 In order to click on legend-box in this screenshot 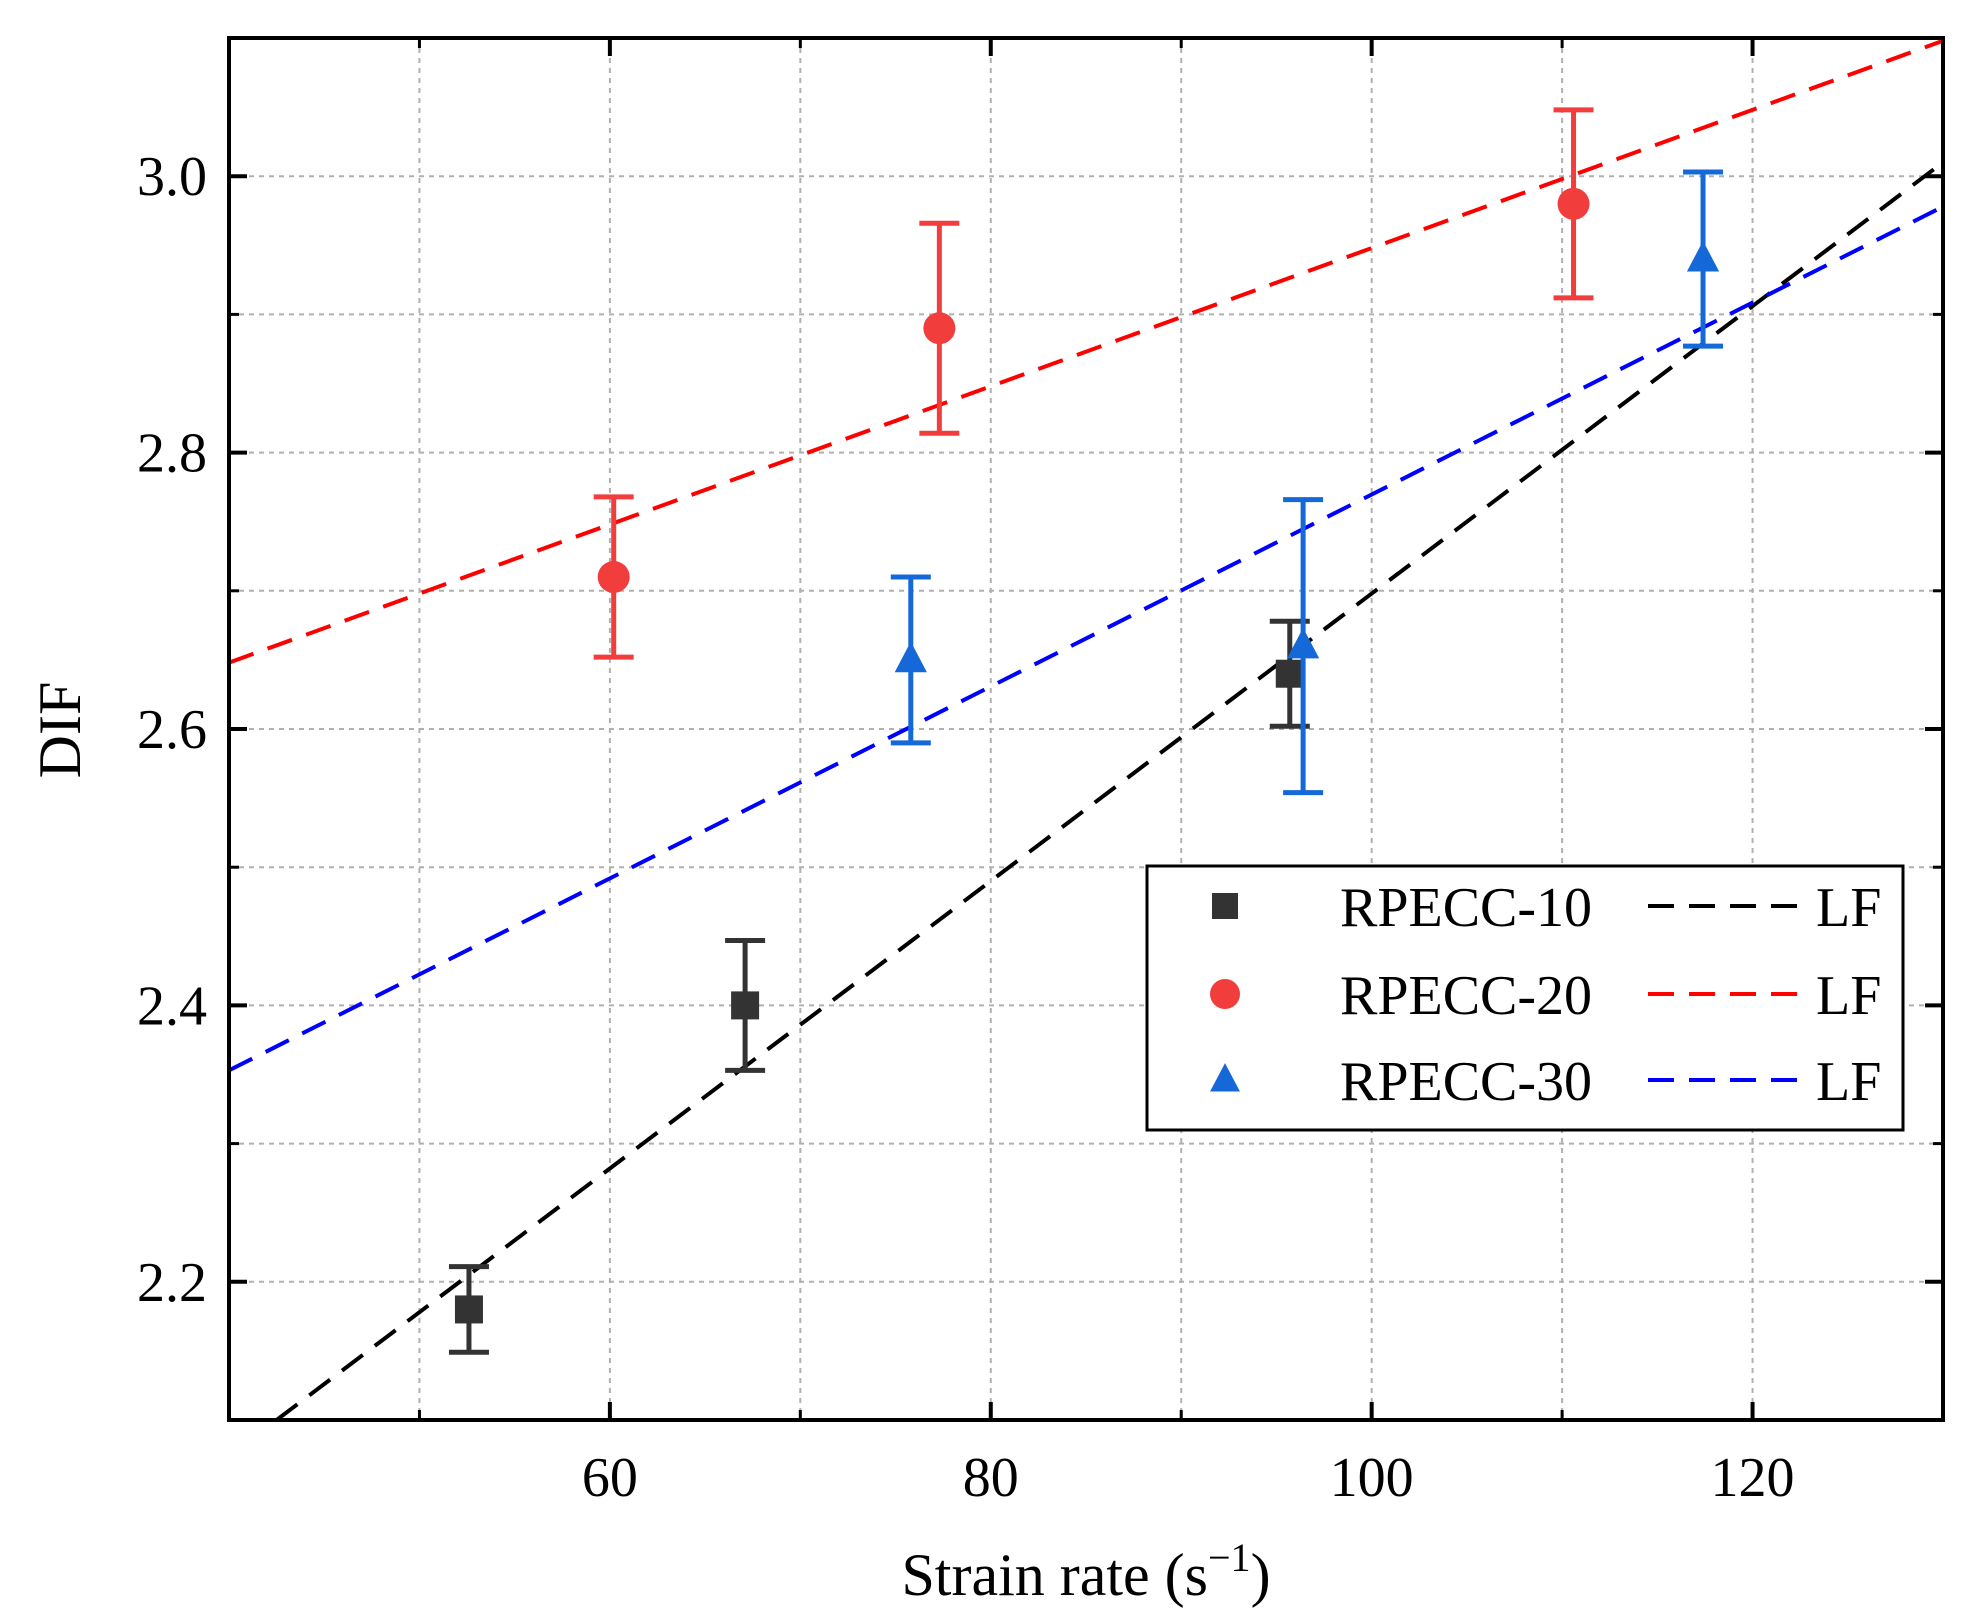, I will do `click(1525, 998)`.